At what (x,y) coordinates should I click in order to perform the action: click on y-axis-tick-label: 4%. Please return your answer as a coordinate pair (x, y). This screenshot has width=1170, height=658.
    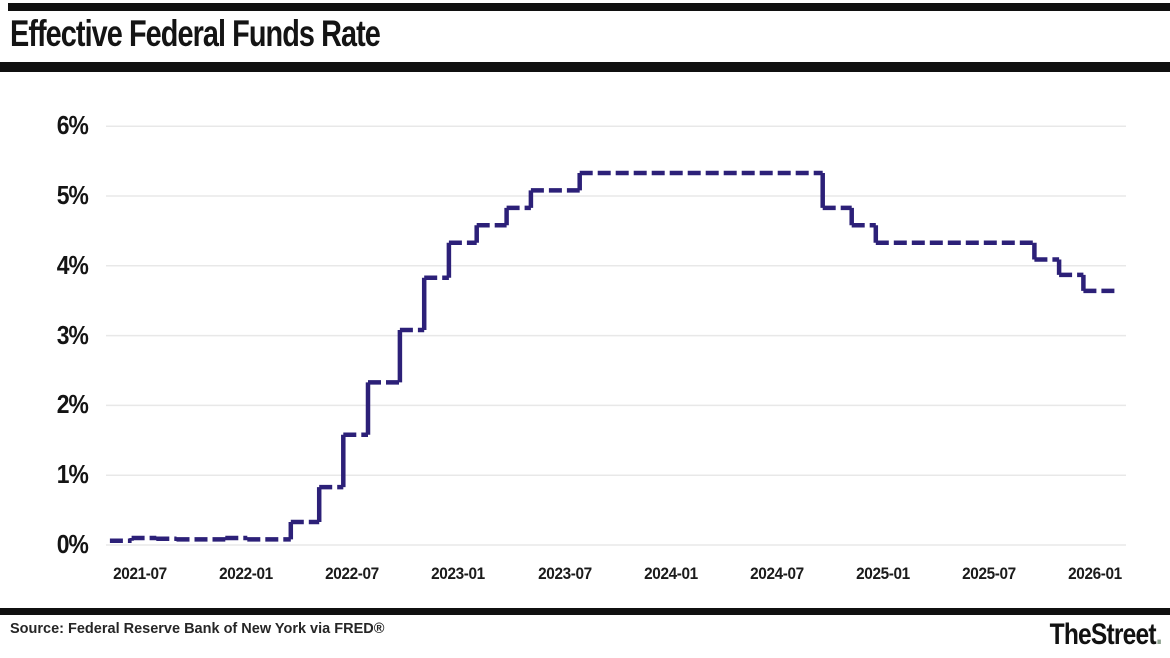
    Looking at the image, I should click on (72, 264).